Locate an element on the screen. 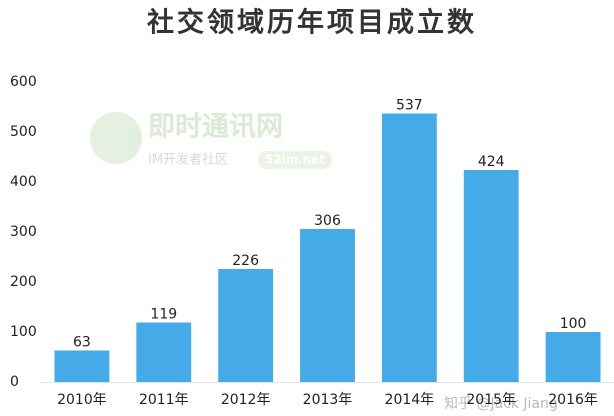 The width and height of the screenshot is (614, 416). value-label: 424 is located at coordinates (491, 162).